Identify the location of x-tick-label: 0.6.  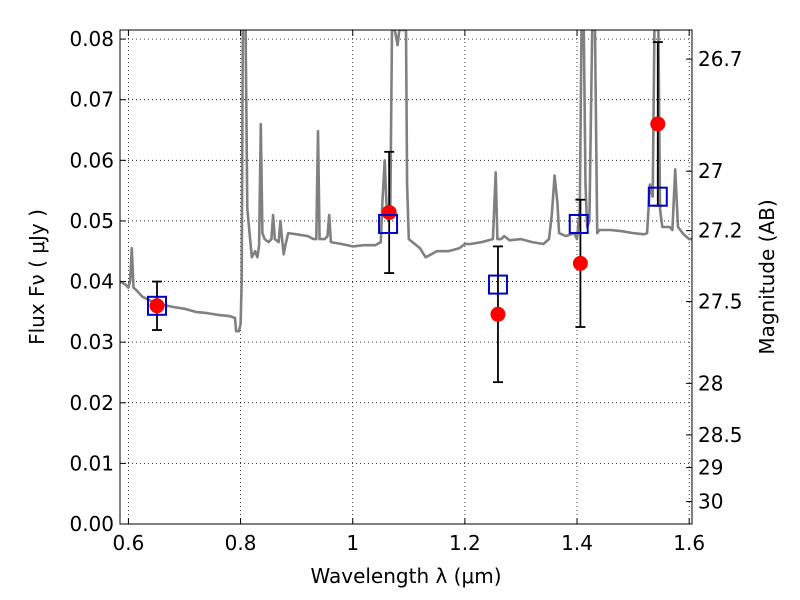
(129, 543).